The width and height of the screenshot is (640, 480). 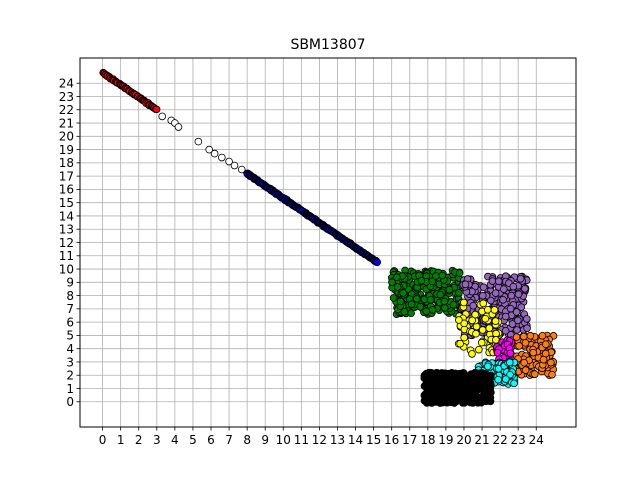 I want to click on y-tick-label: 14, so click(x=66, y=216).